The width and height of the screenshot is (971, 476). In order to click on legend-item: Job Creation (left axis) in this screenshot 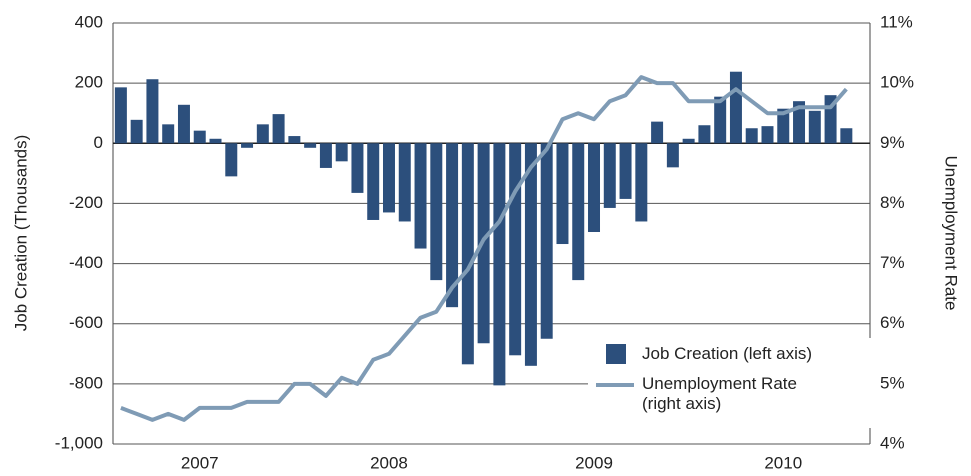, I will do `click(732, 355)`.